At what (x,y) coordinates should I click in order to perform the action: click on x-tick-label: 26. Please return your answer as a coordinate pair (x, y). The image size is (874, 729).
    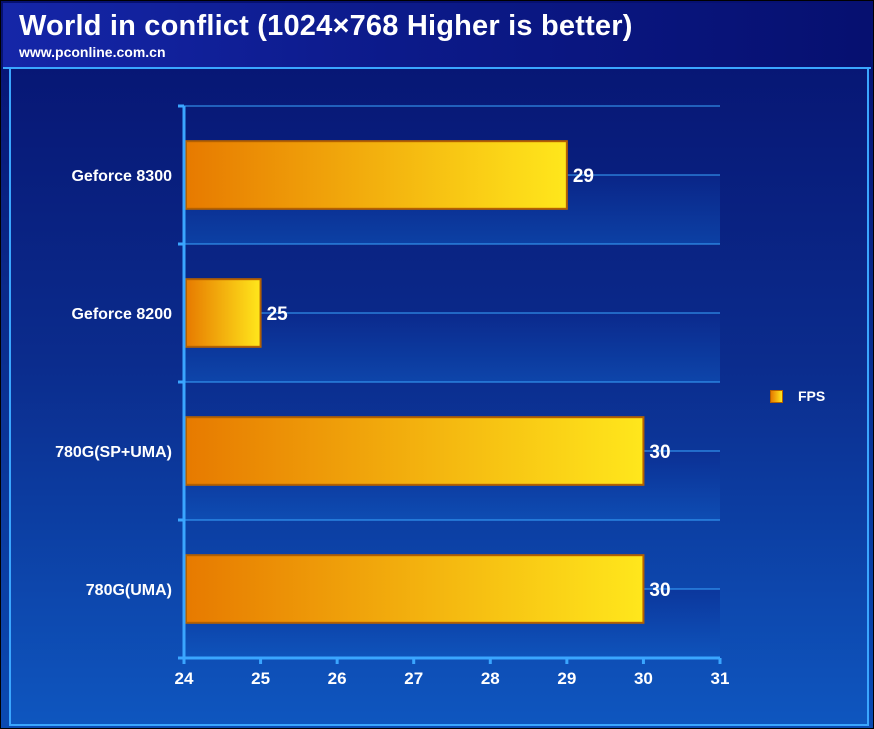
    Looking at the image, I should click on (337, 678).